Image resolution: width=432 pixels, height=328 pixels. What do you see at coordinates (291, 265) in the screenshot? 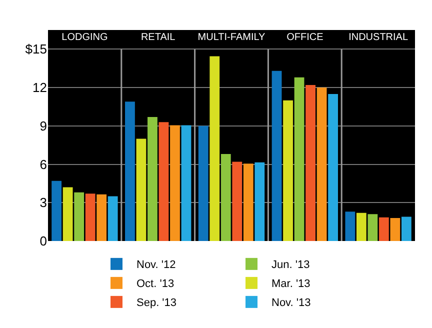
I see `legend-label: Jun. '13` at bounding box center [291, 265].